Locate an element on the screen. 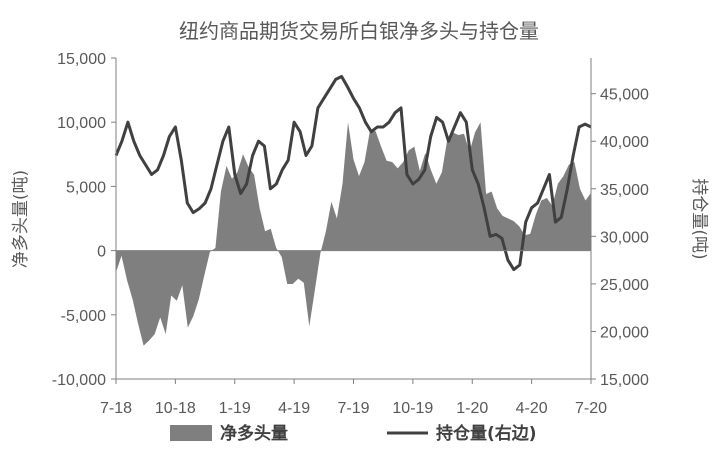 This screenshot has width=718, height=451. right-tick-label: 30,000 is located at coordinates (624, 237).